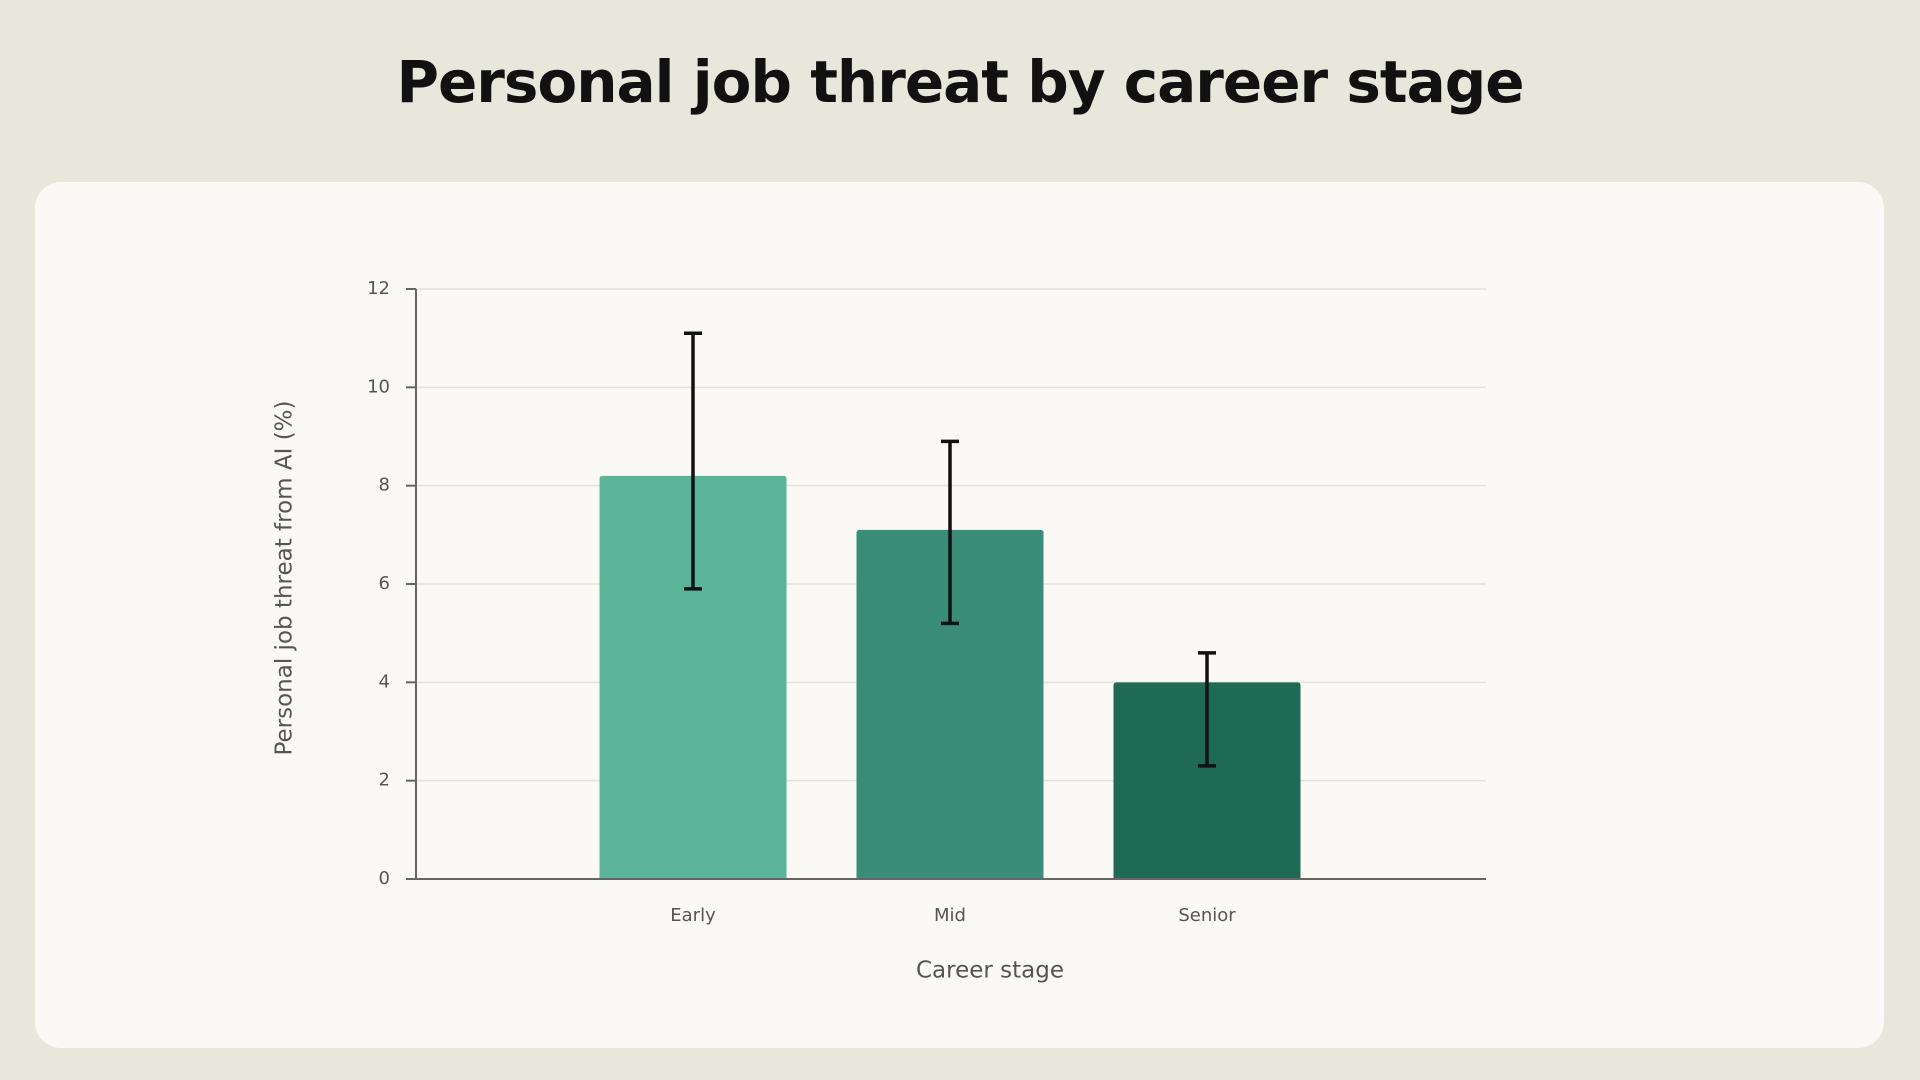 This screenshot has height=1080, width=1920. What do you see at coordinates (990, 971) in the screenshot?
I see `x-axis-label: Career stage` at bounding box center [990, 971].